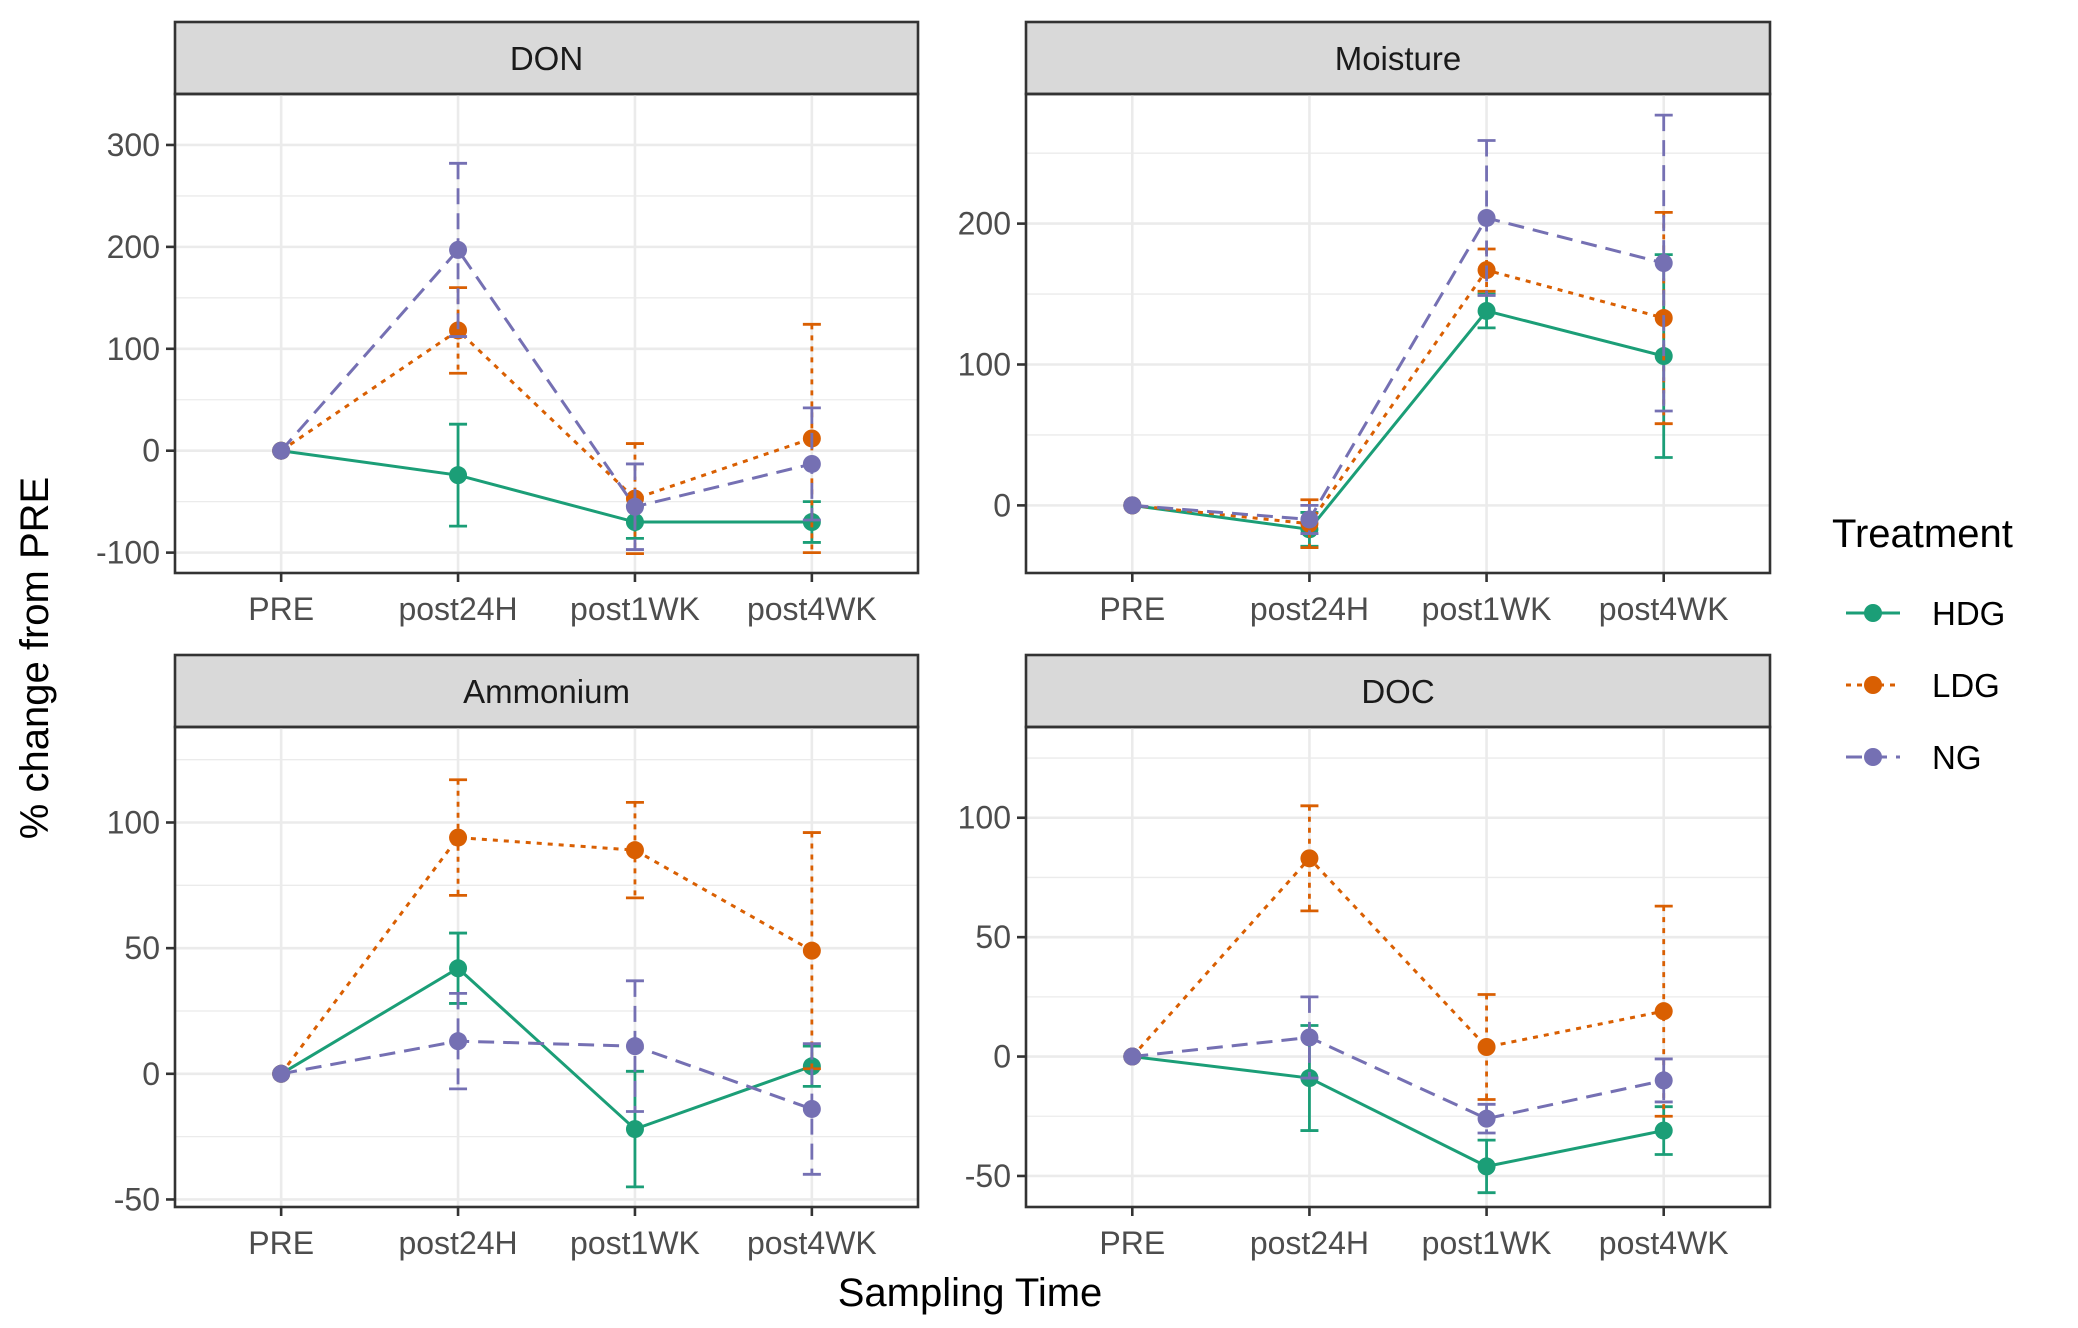  I want to click on legend-label: LDG, so click(1966, 685).